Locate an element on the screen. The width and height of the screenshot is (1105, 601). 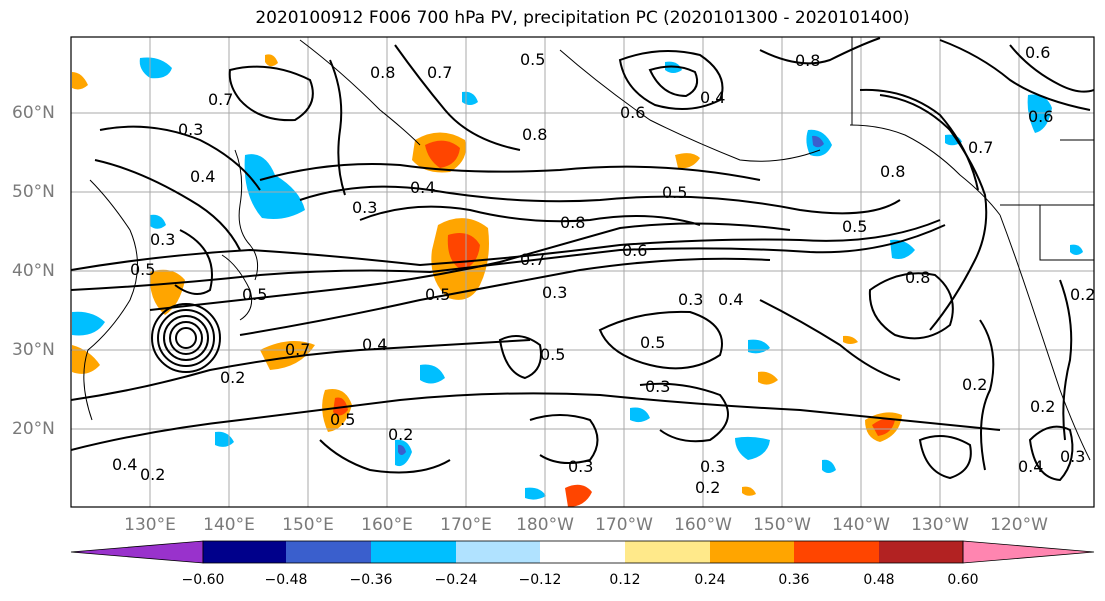
longitude-label: 130°E is located at coordinates (150, 525).